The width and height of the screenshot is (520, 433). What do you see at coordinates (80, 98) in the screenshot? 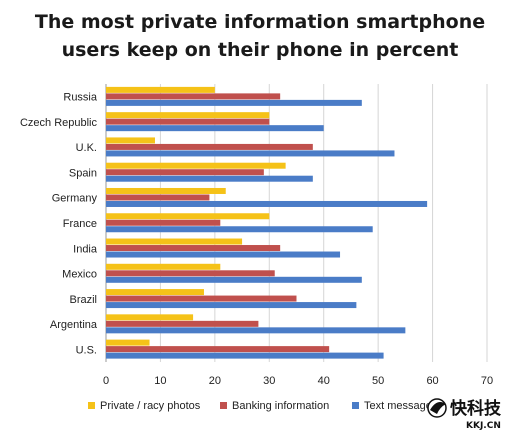
I see `category-label-0: Russia` at bounding box center [80, 98].